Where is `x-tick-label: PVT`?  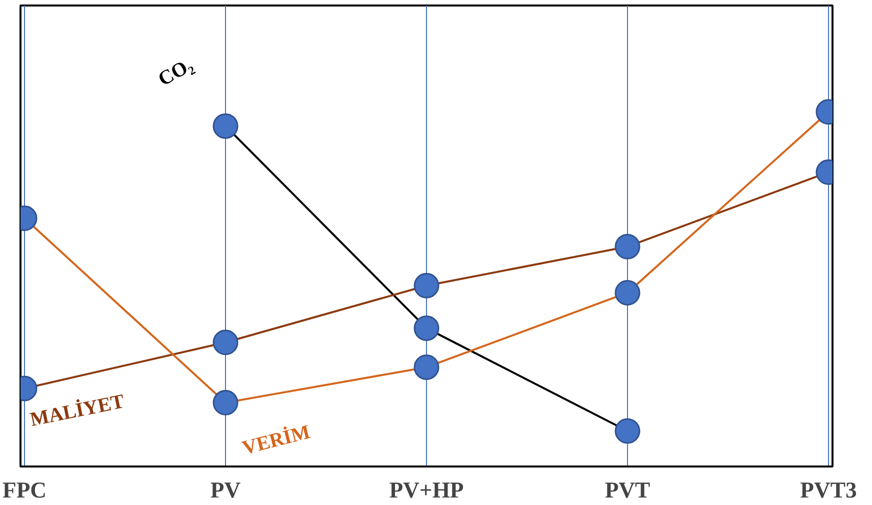 x-tick-label: PVT is located at coordinates (627, 490).